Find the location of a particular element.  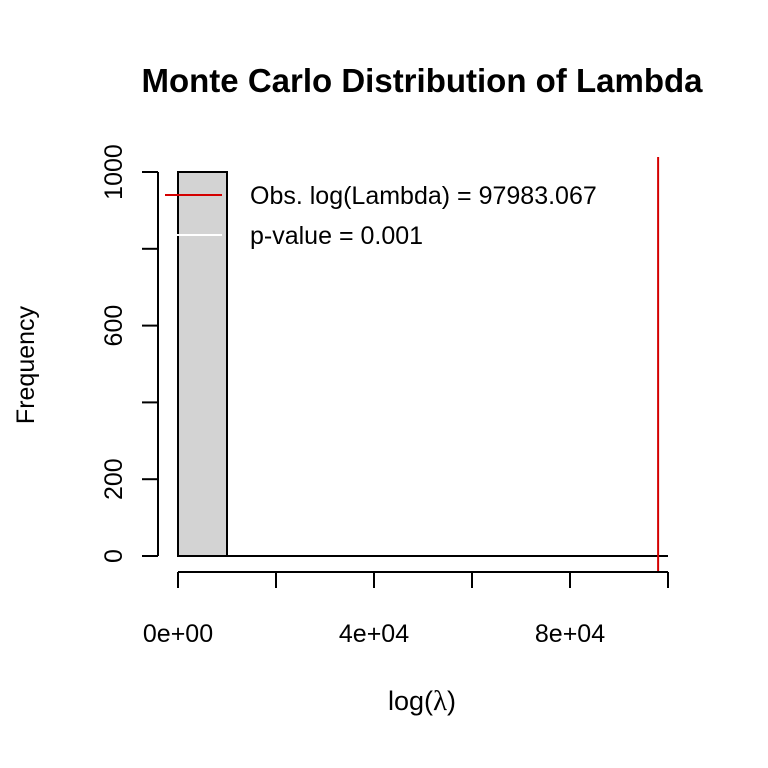

x-axis: 0e+00 4e+04 8e+04 is located at coordinates (406, 609).